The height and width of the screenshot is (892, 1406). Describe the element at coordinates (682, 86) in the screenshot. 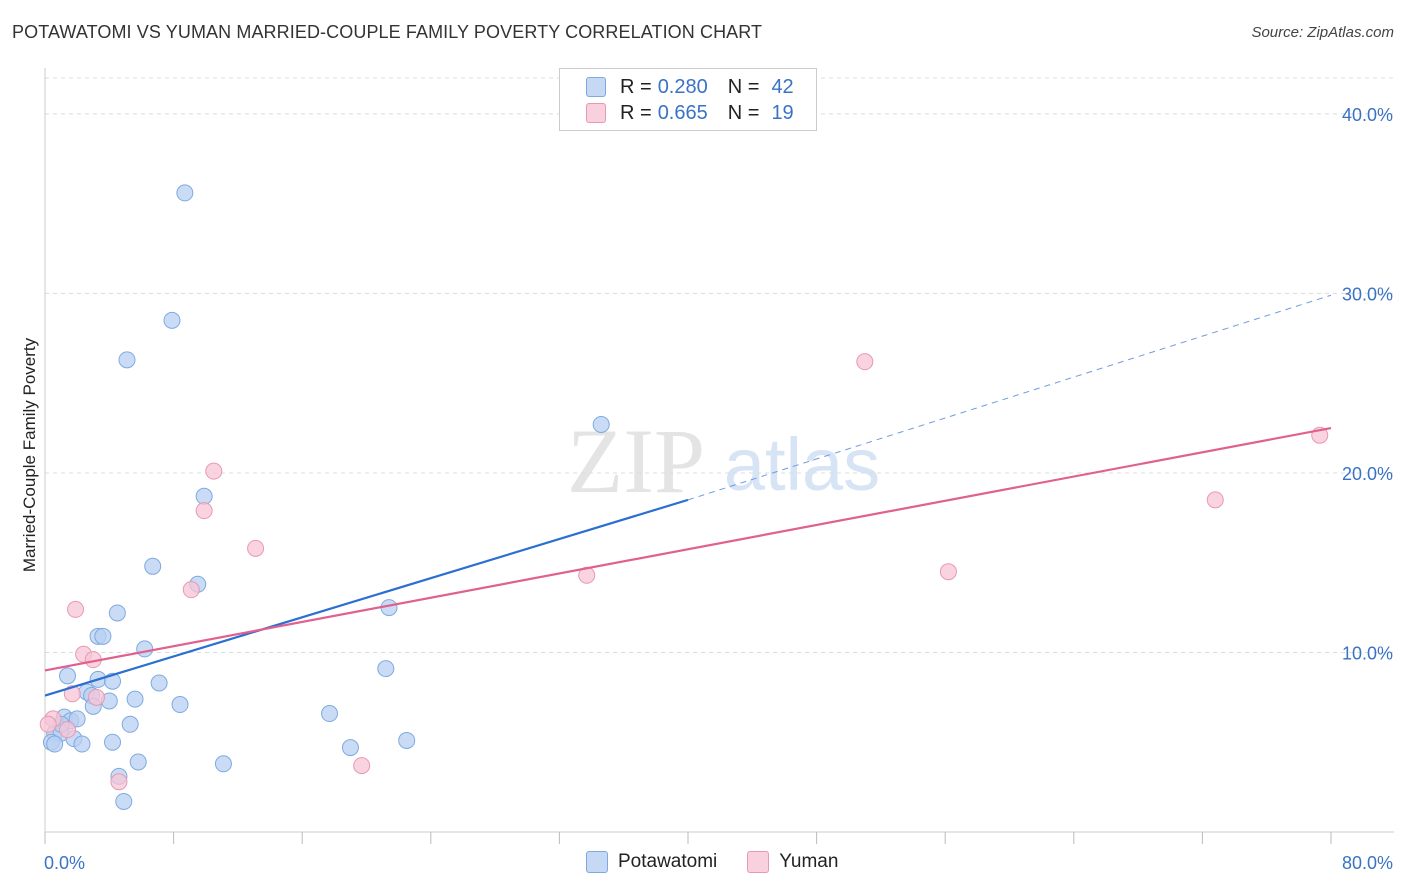

I see `r-value: 0.280` at that location.